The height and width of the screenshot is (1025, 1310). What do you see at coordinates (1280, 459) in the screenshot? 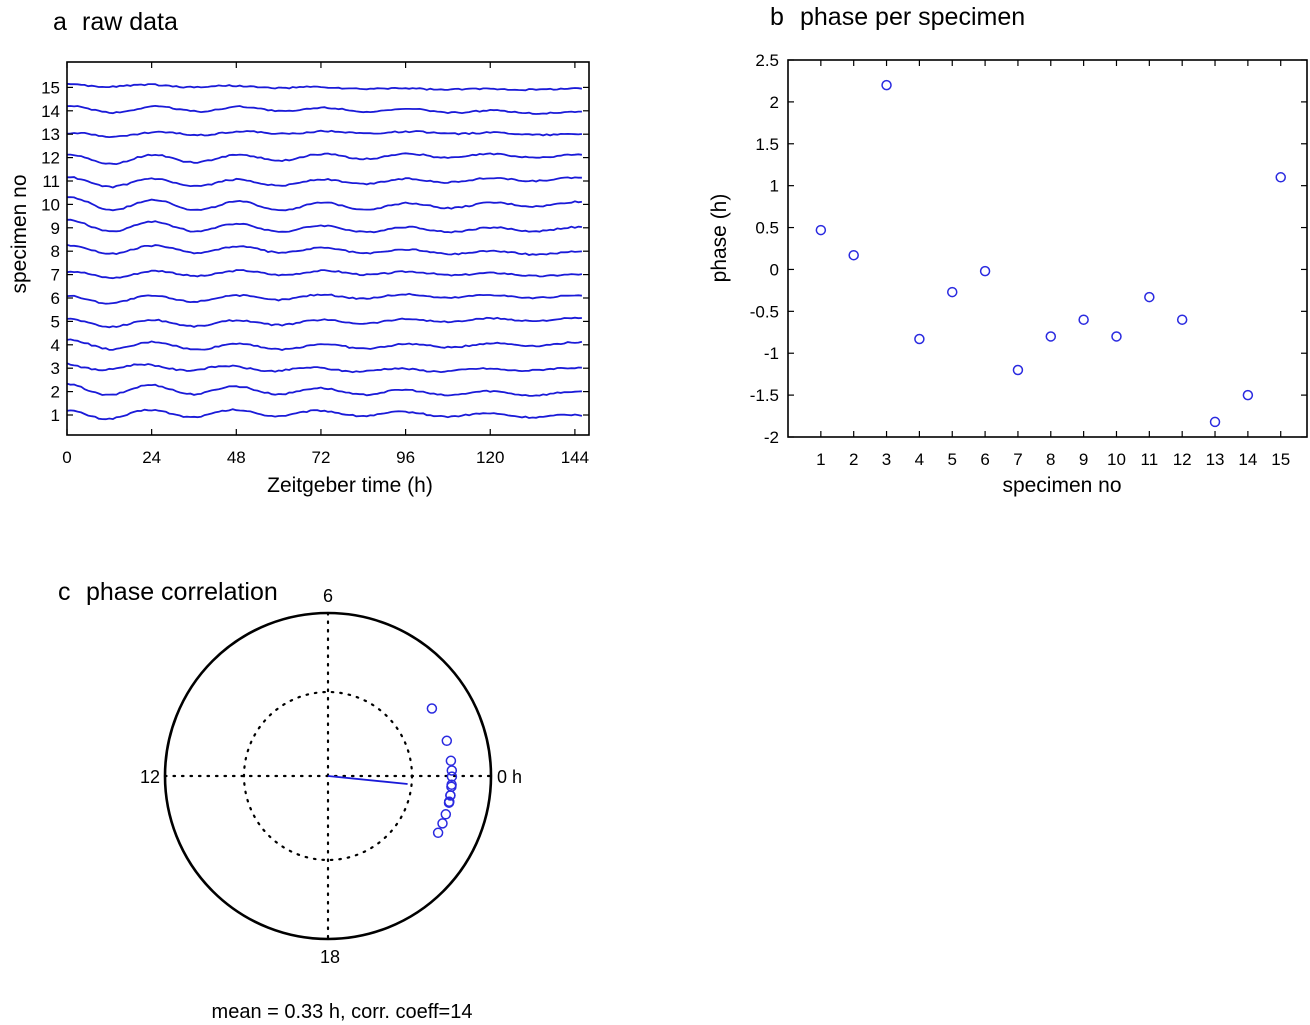
I see `panel-b-x-tick-label: 15` at bounding box center [1280, 459].